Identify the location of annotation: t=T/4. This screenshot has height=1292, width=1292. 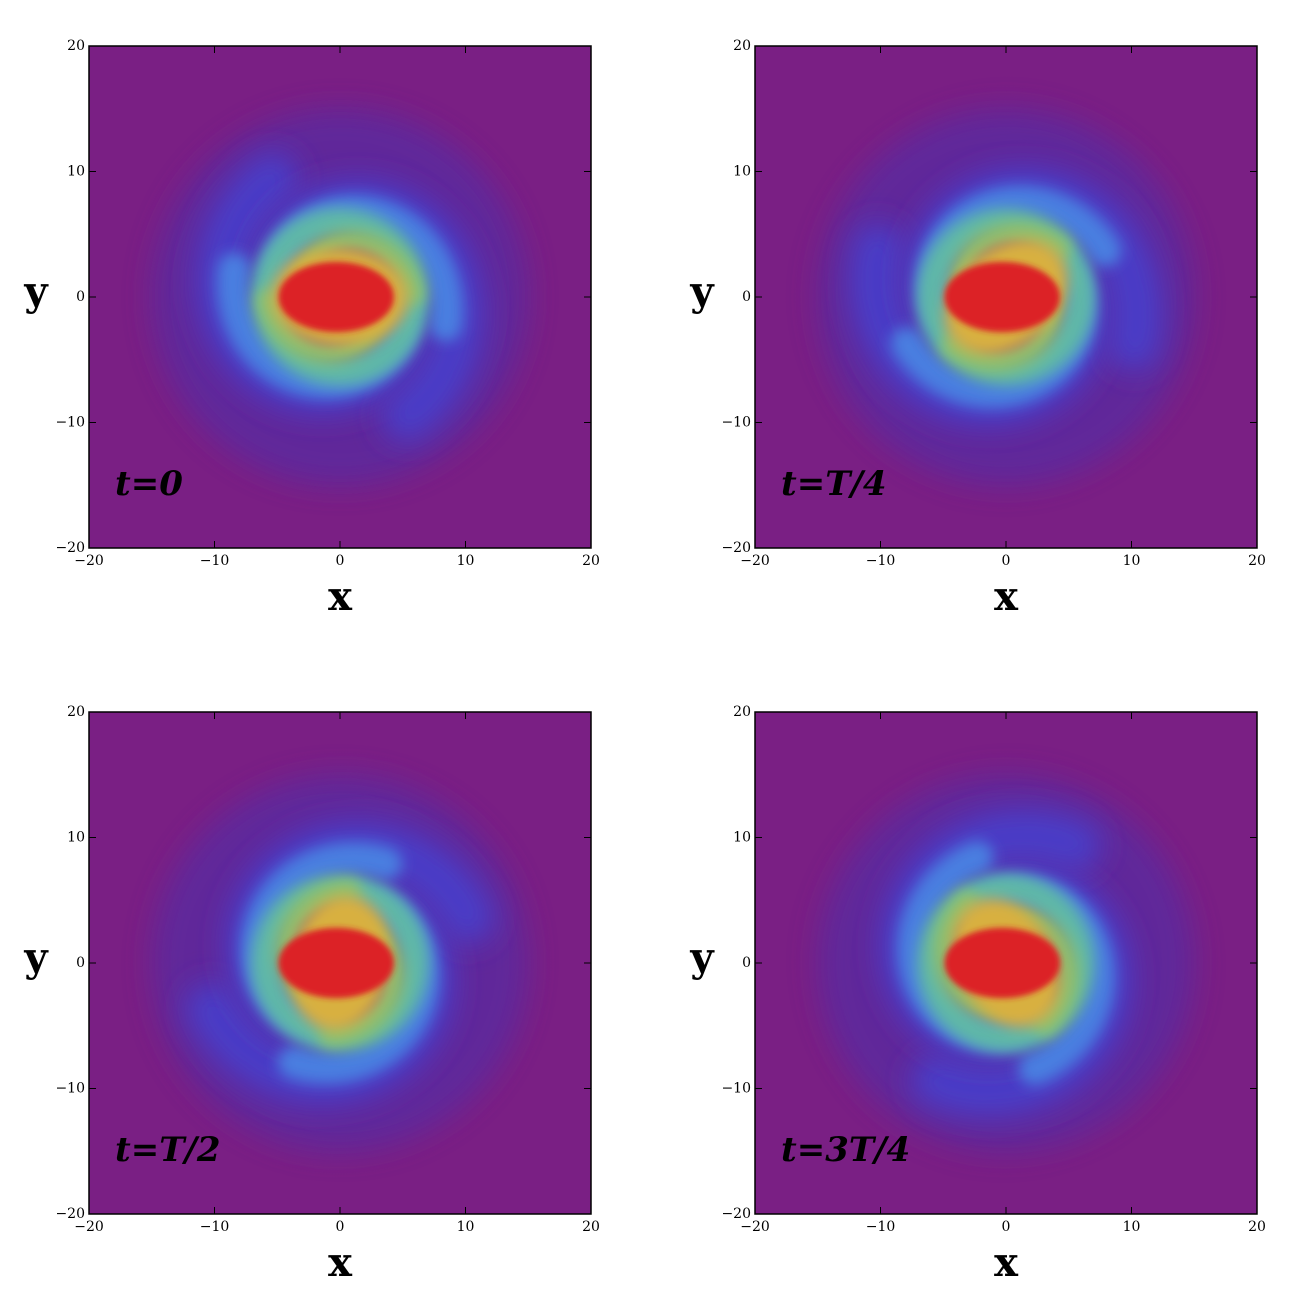
(834, 484).